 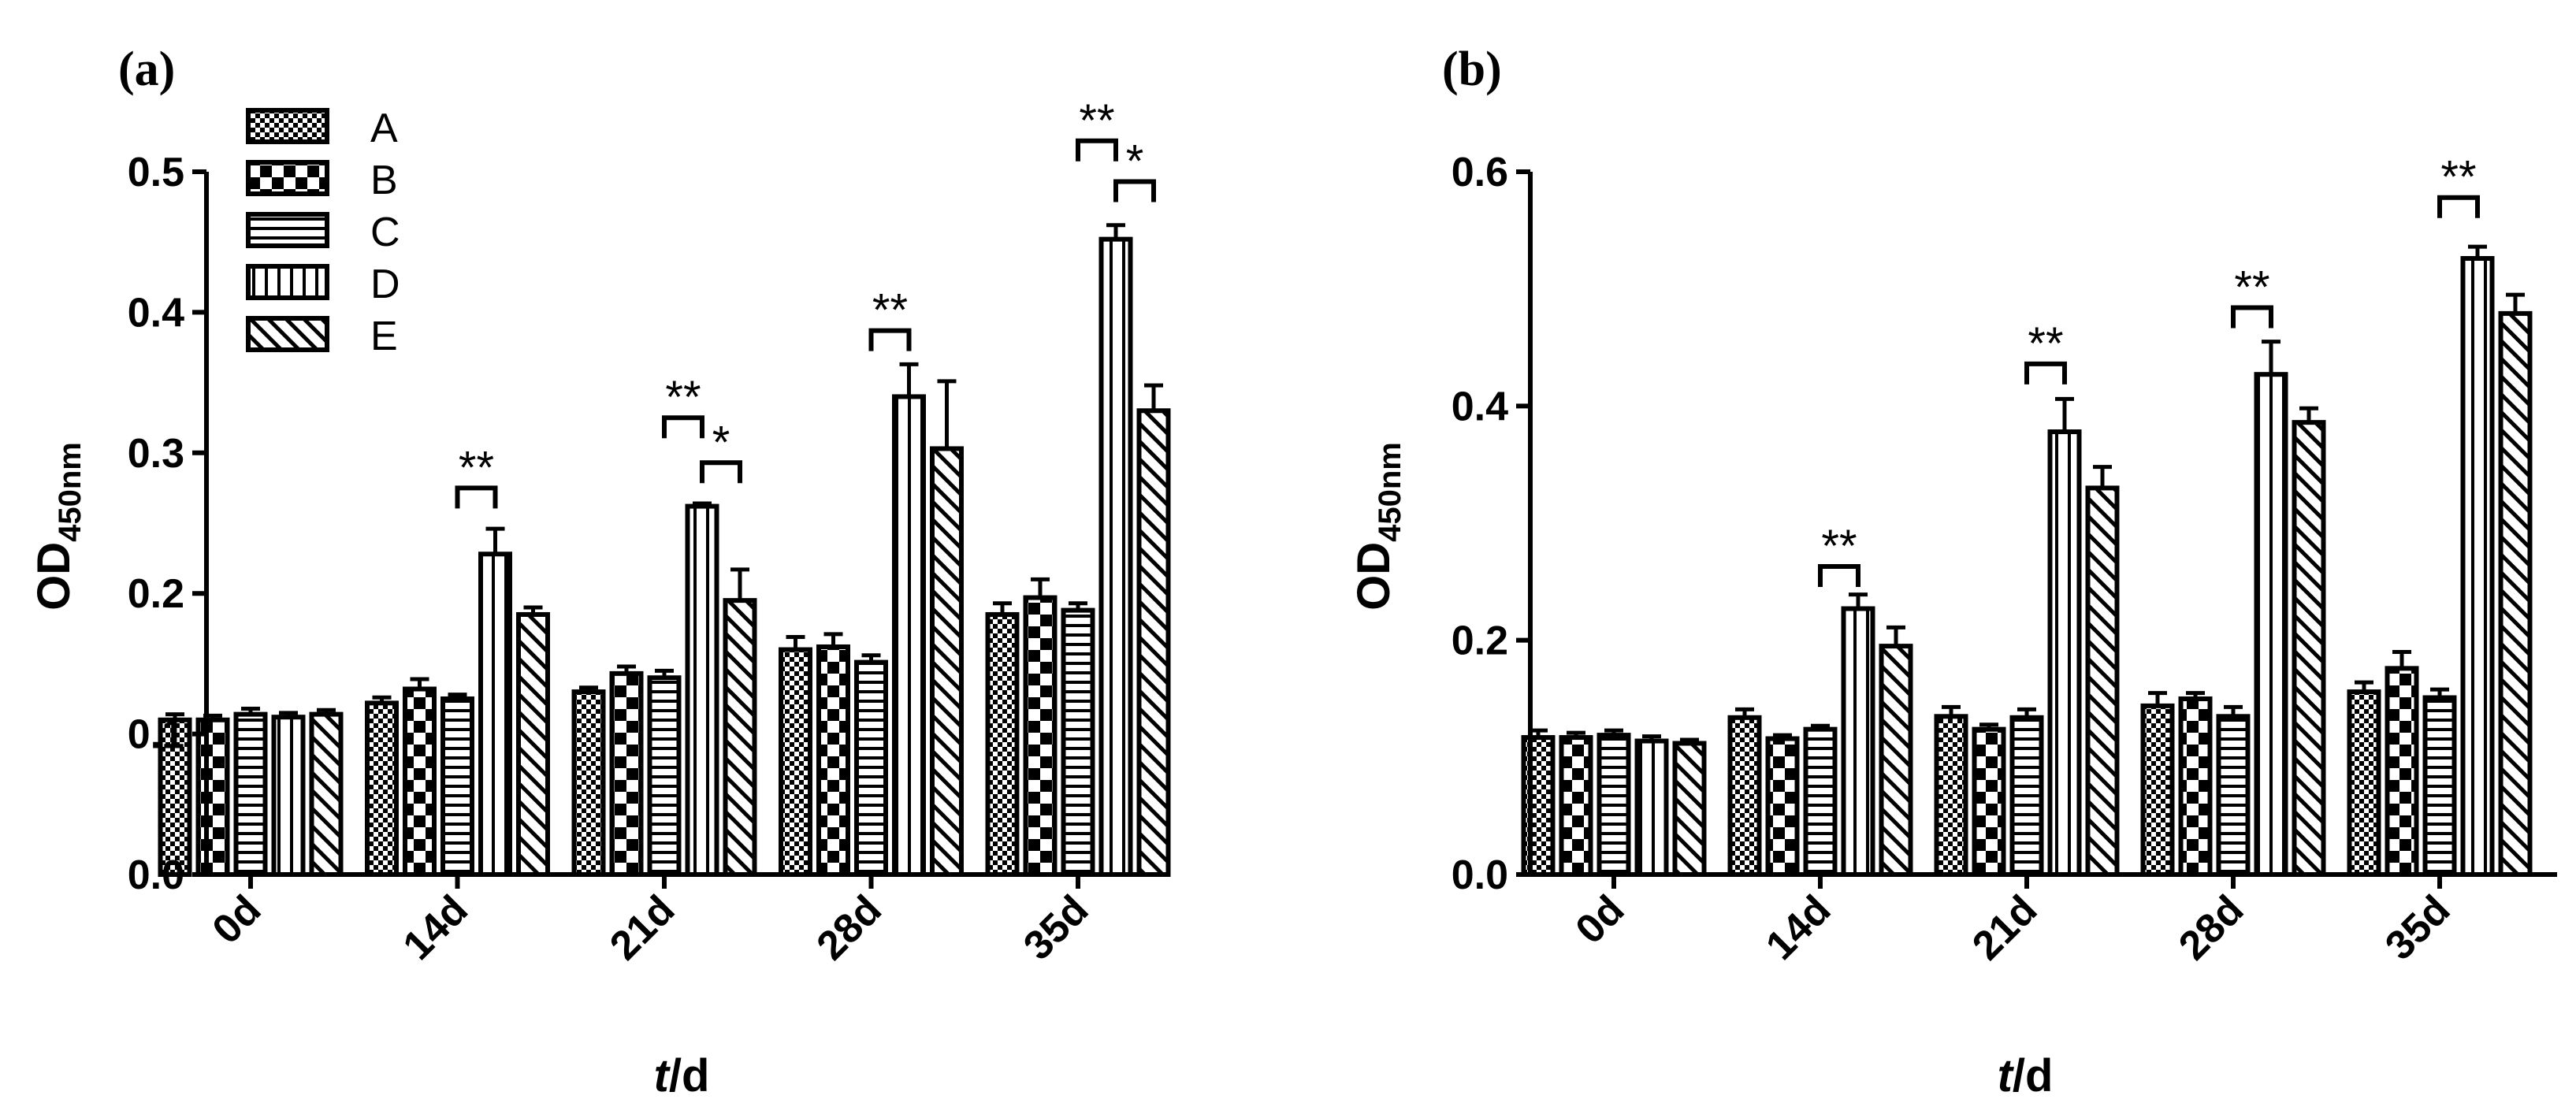 What do you see at coordinates (156, 454) in the screenshot?
I see `y-tick-label: 0.3` at bounding box center [156, 454].